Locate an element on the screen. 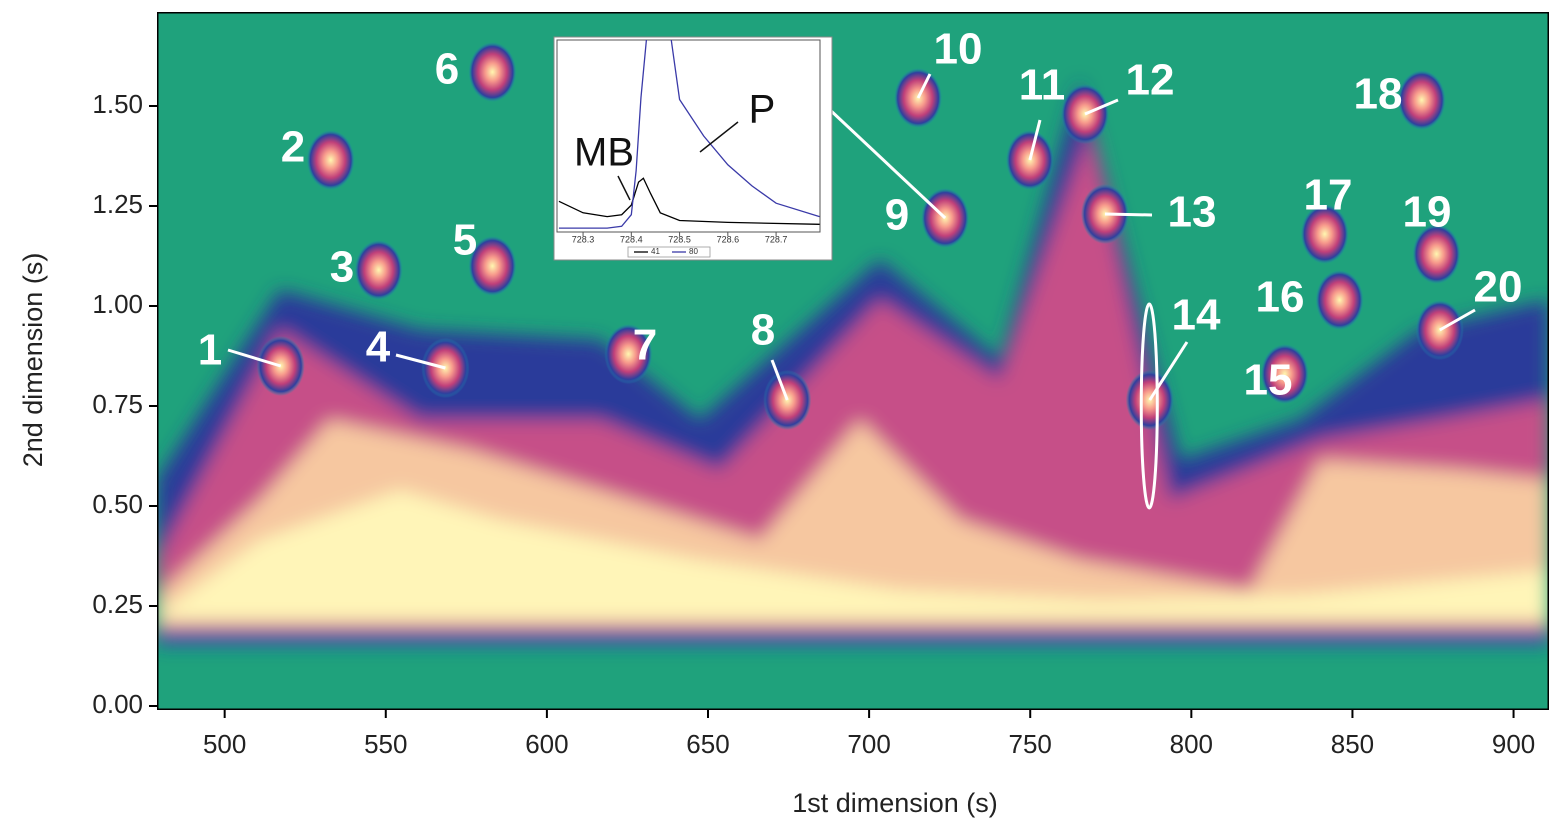 This screenshot has height=825, width=1549. y-tick-label: 0.00 is located at coordinates (117, 704).